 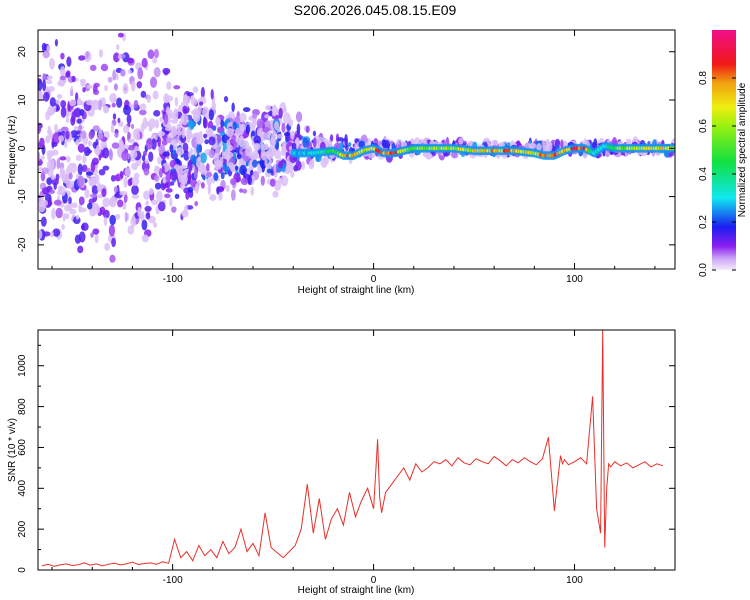 I want to click on y-tick-label: 1000, so click(x=22, y=365).